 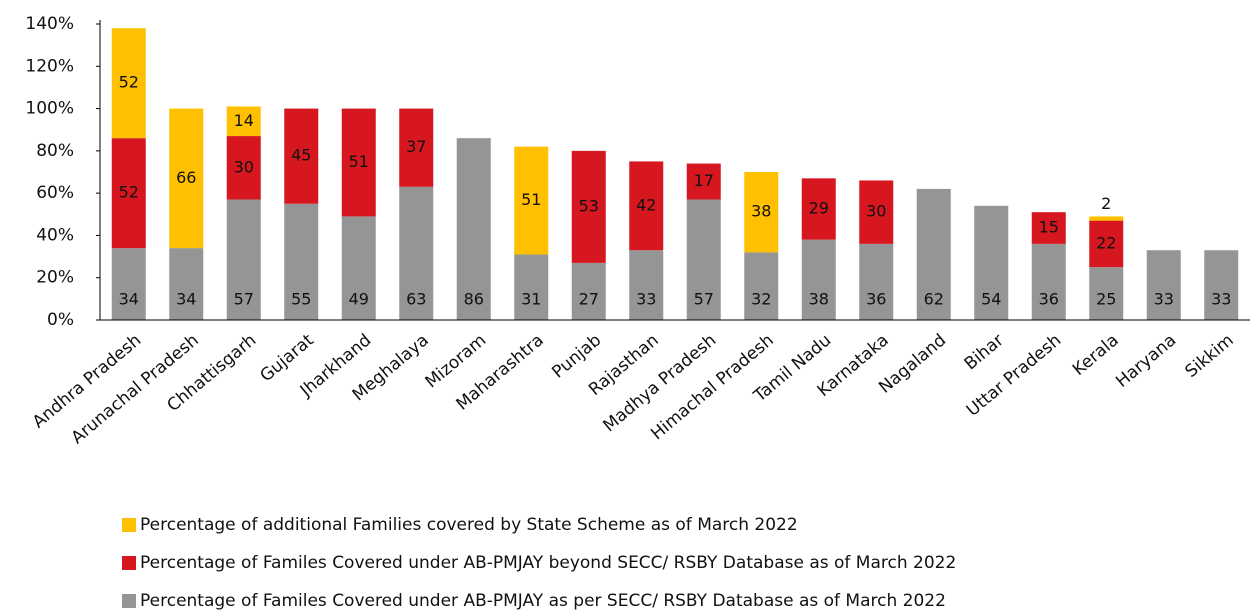 I want to click on y-tick-label: 100%, so click(x=49, y=109).